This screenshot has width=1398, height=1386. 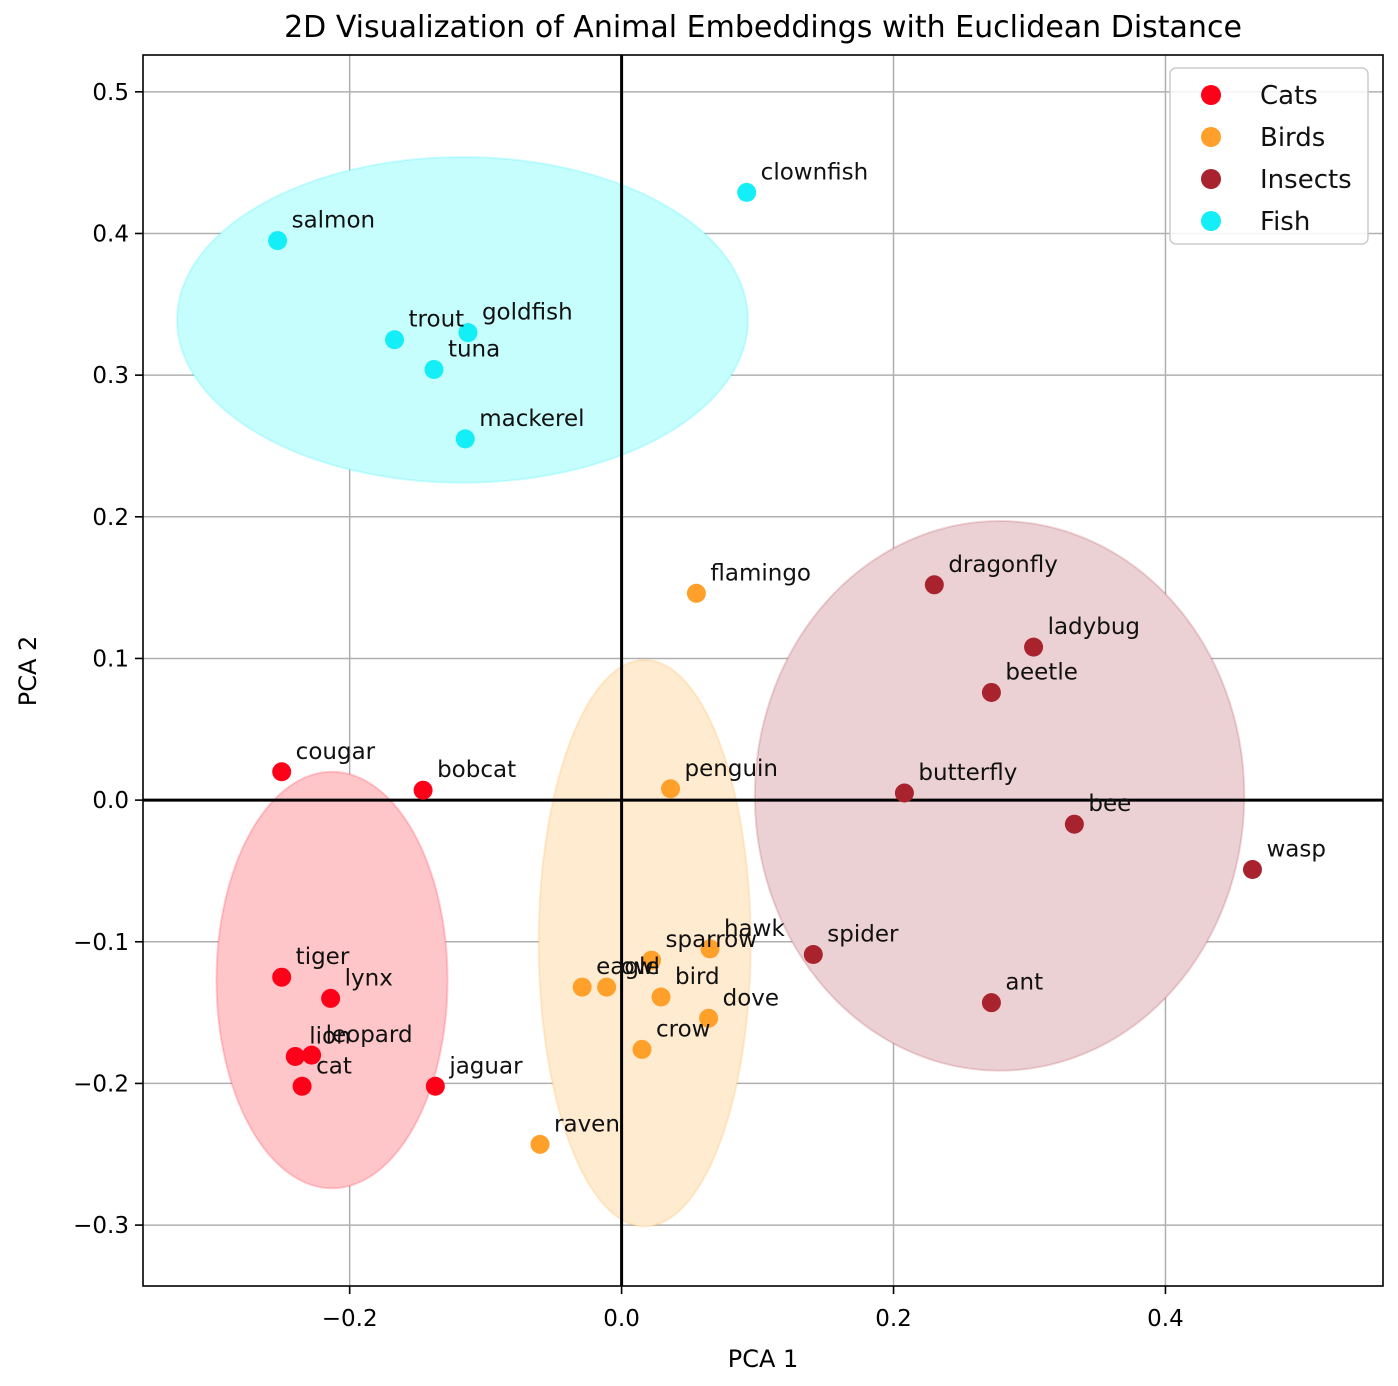 I want to click on legend-label-insects: Insects, so click(x=1306, y=180).